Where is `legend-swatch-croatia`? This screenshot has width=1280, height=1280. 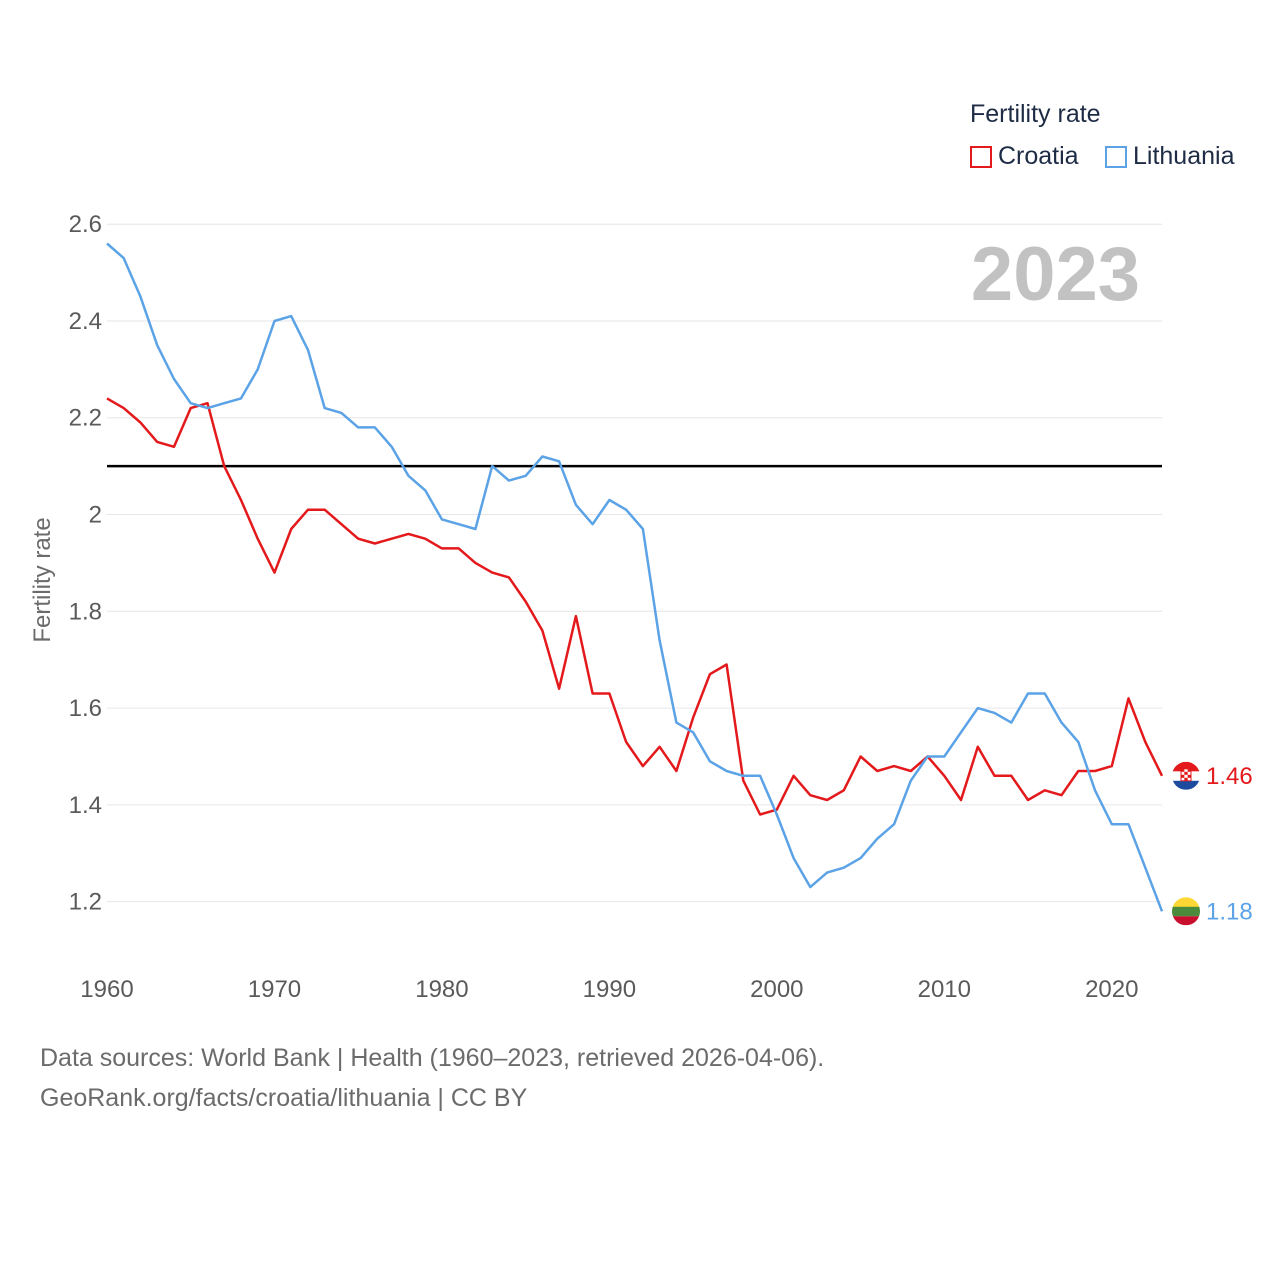
legend-swatch-croatia is located at coordinates (981, 156).